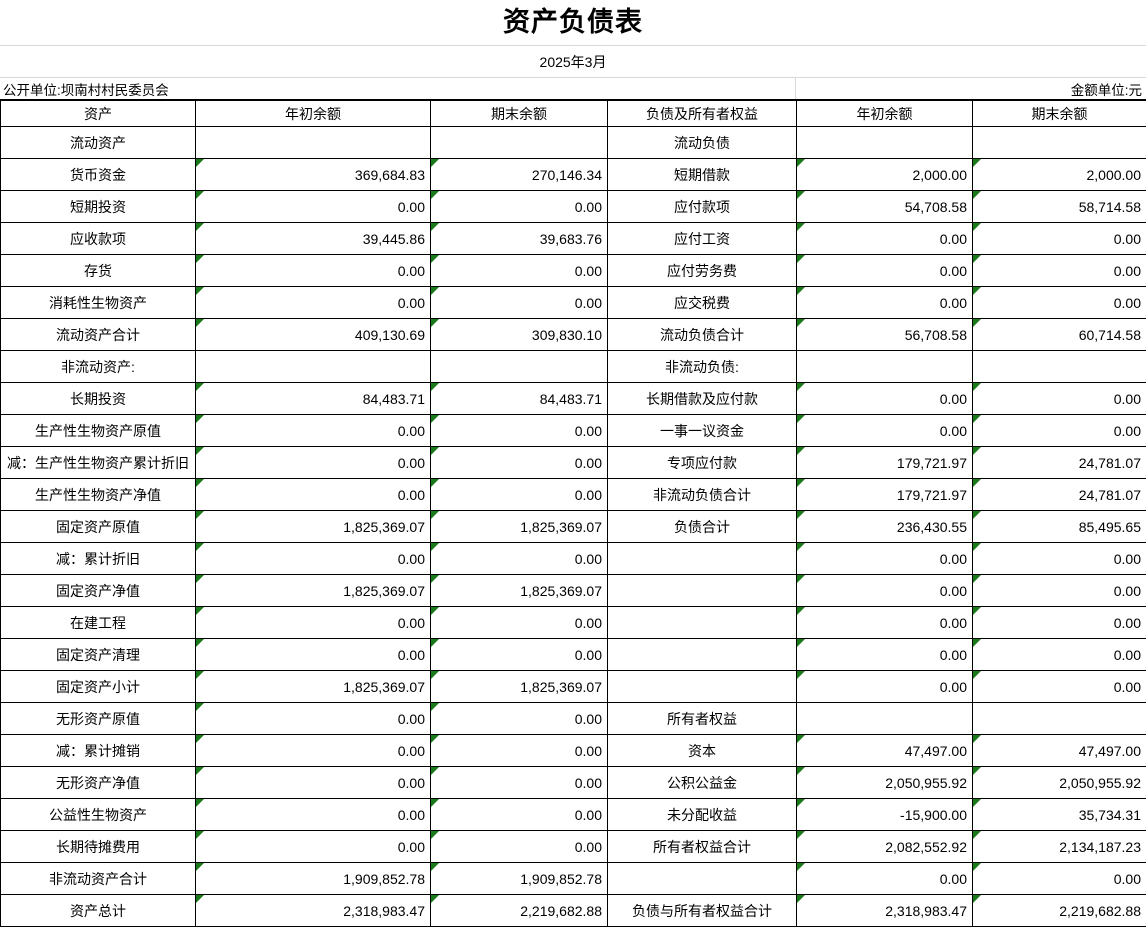 The image size is (1146, 930). I want to click on liability-label-4: 应付劳务费, so click(702, 270).